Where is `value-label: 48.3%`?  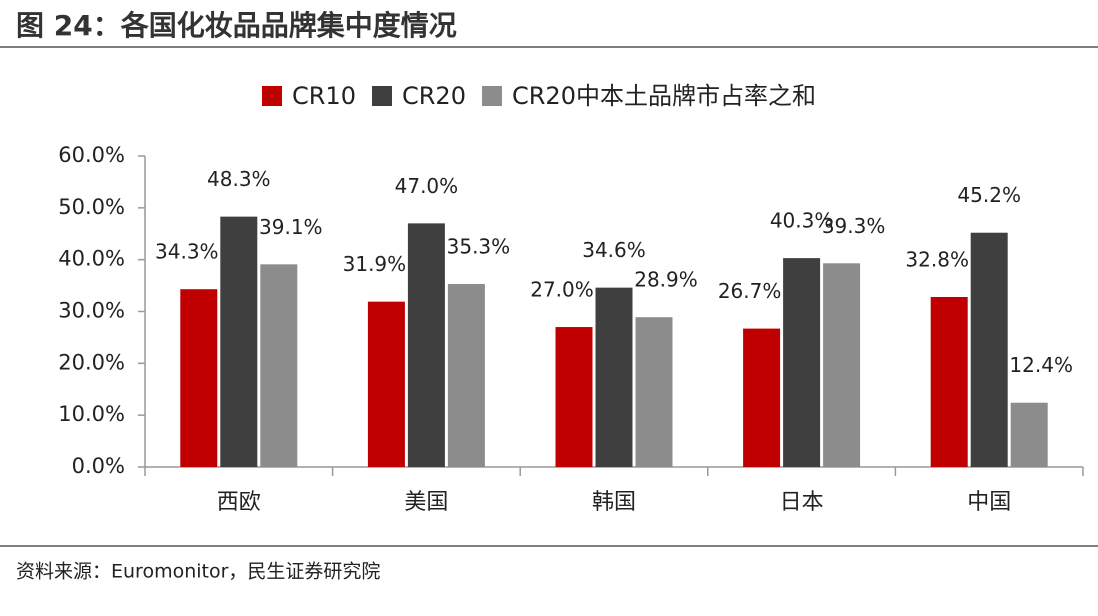
value-label: 48.3% is located at coordinates (239, 179).